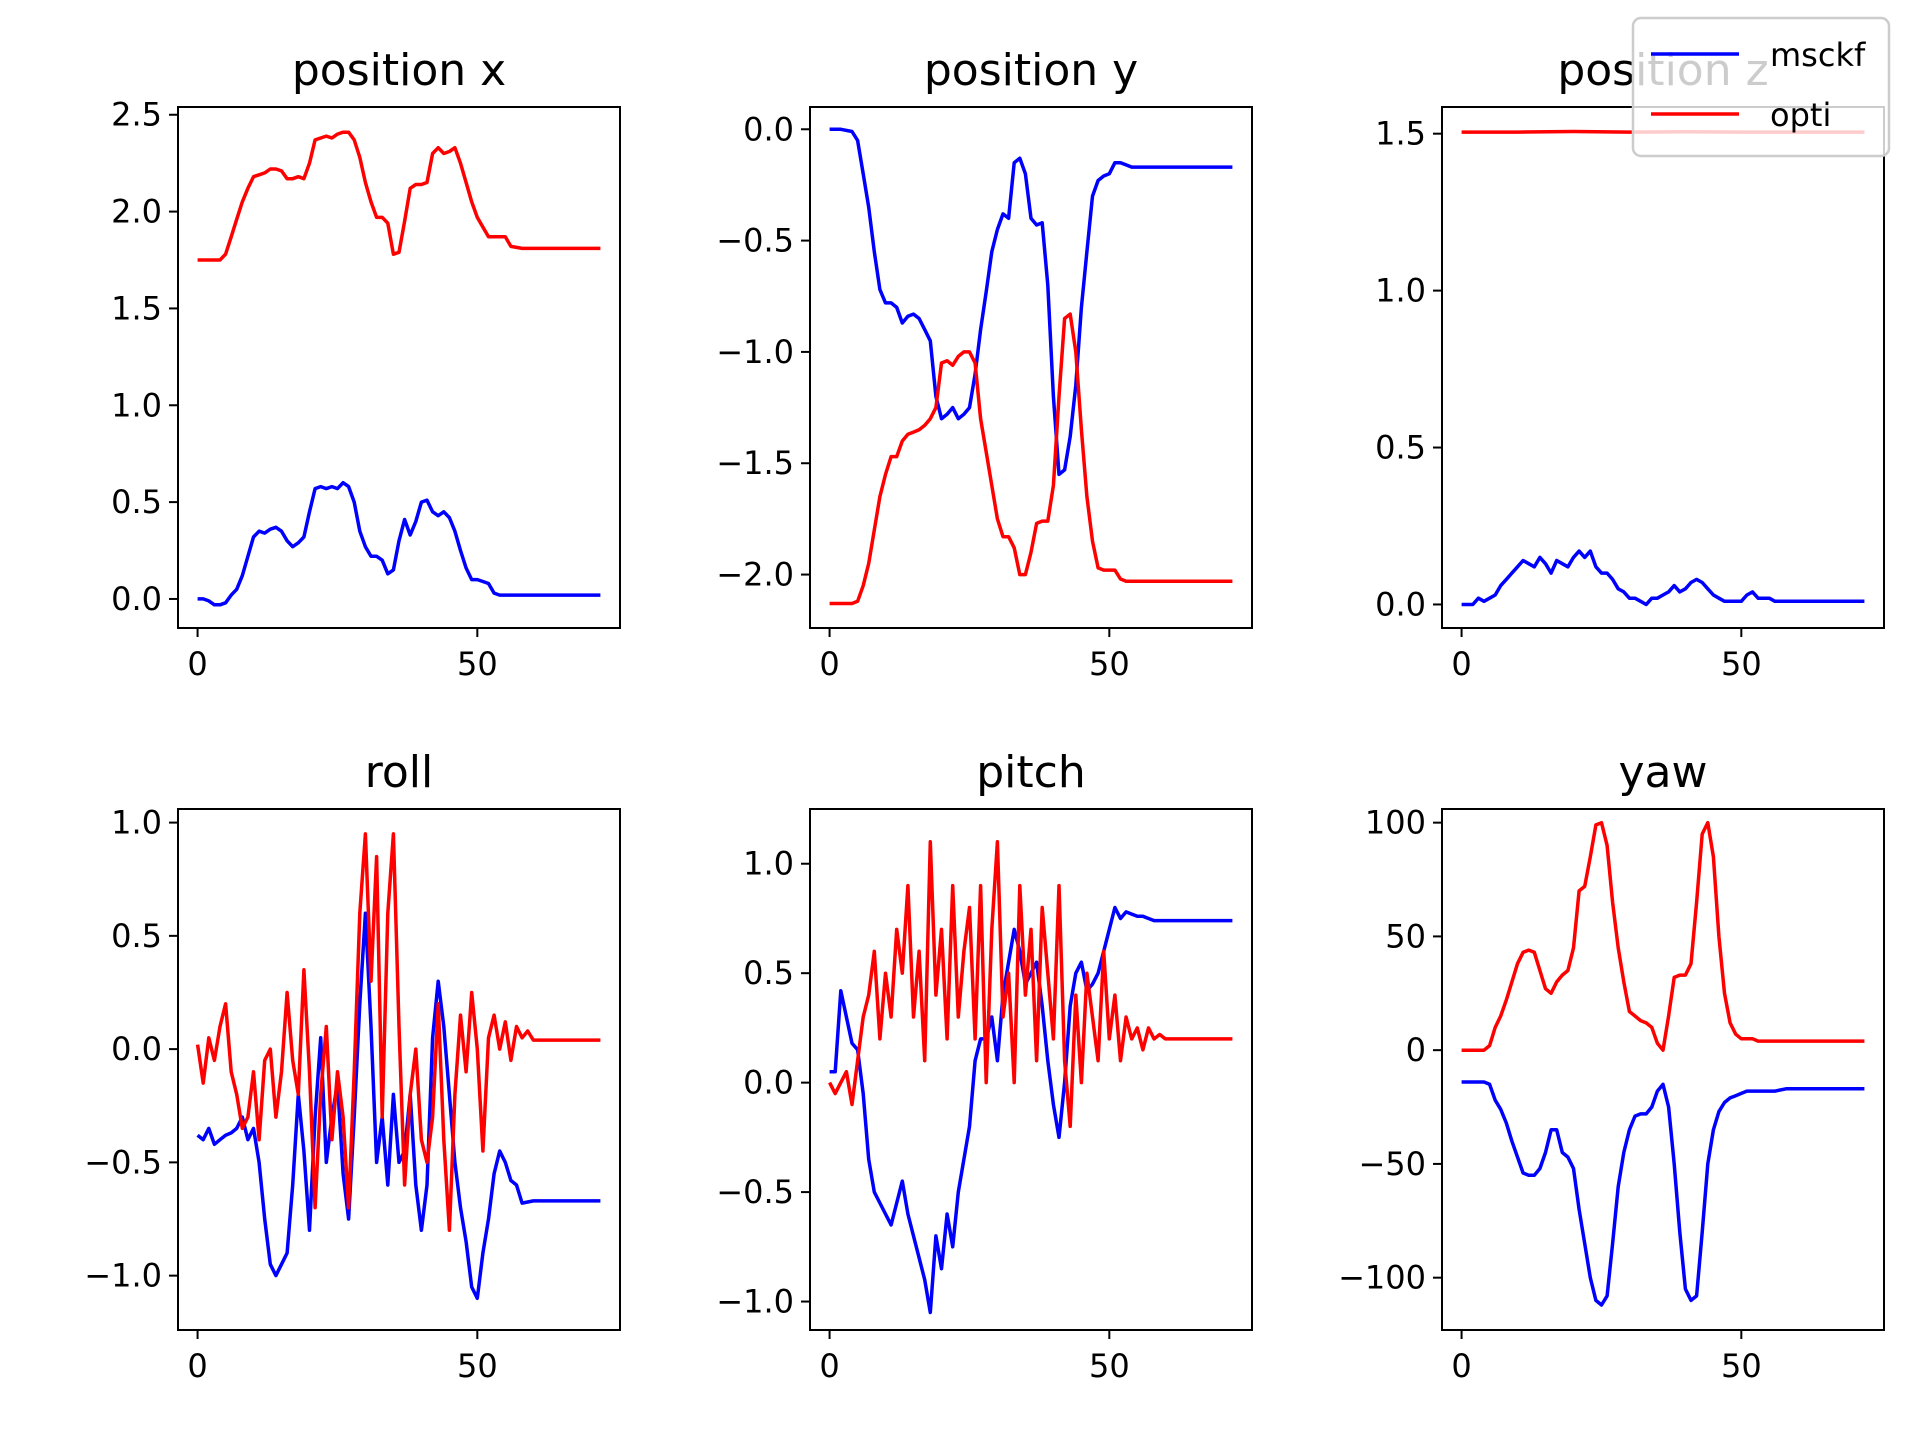 The image size is (1920, 1440). I want to click on subplot-5: 1.0 0.5 0.0 −0.5 −1.0 0 50 pitch, so click(984, 1066).